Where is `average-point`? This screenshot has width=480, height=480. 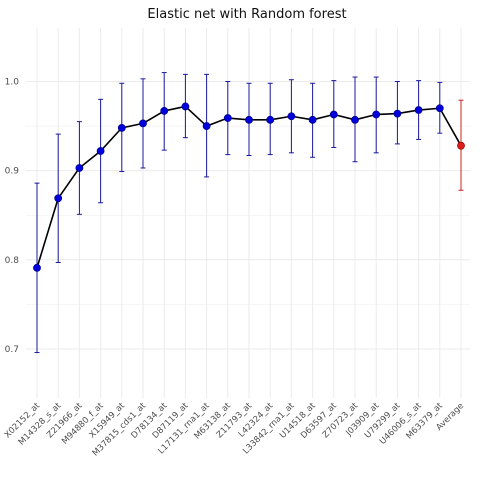 average-point is located at coordinates (461, 145).